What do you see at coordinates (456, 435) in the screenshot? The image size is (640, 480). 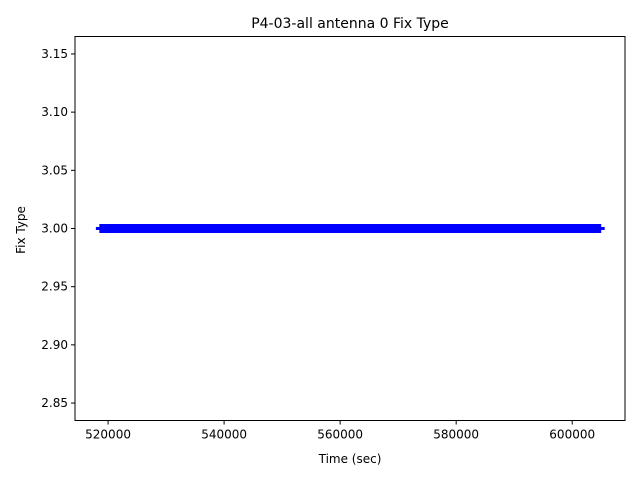 I see `x-tick-label: 580000` at bounding box center [456, 435].